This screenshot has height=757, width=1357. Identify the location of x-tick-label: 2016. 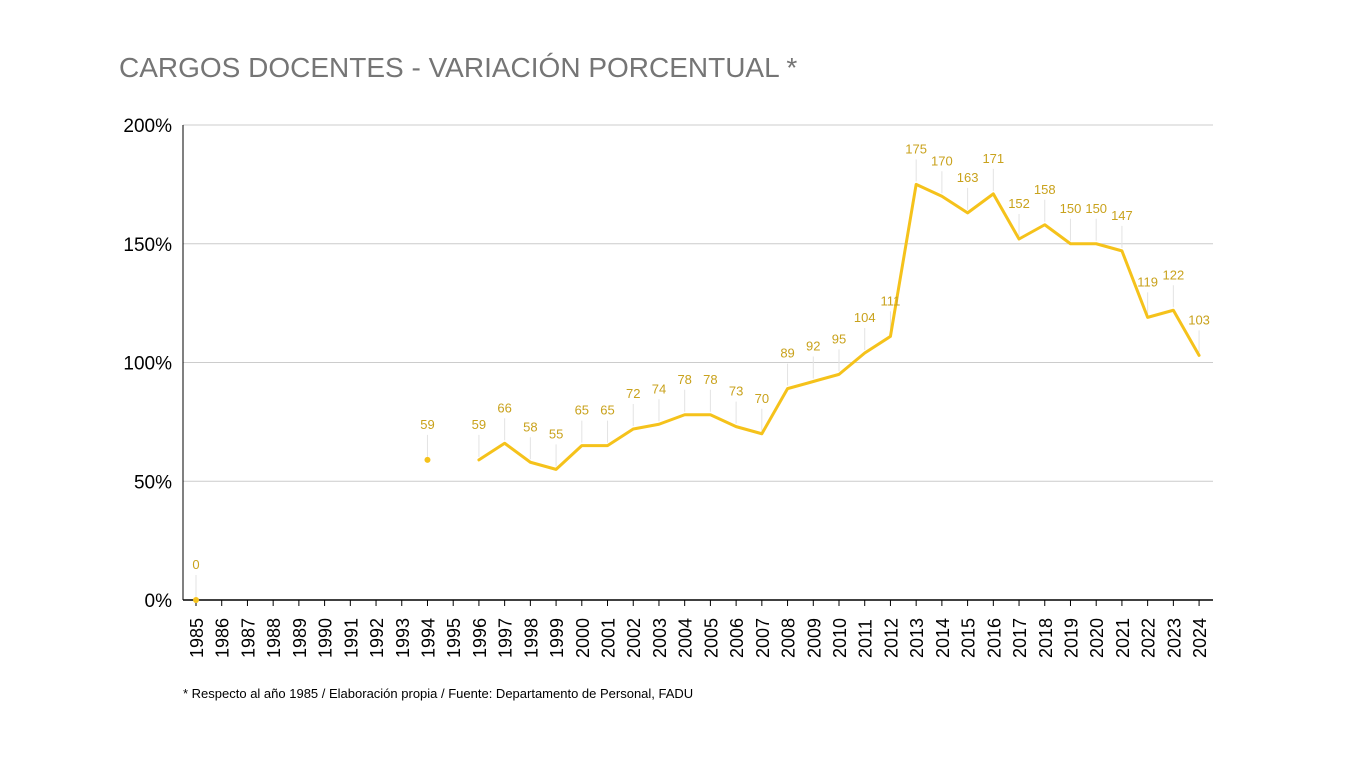
(994, 638).